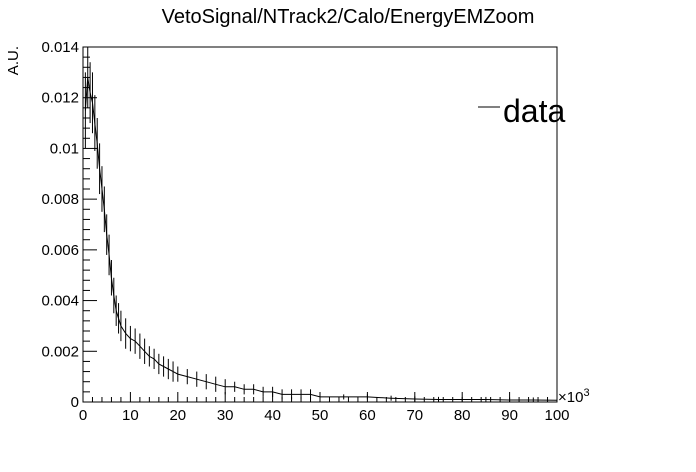 The image size is (696, 472). What do you see at coordinates (225, 415) in the screenshot?
I see `x-tick-label: 30` at bounding box center [225, 415].